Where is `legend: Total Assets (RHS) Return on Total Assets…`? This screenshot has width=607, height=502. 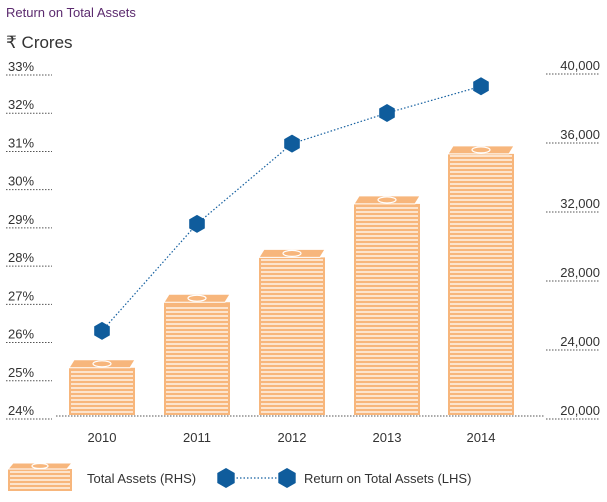 legend: Total Assets (RHS) Return on Total Assets… is located at coordinates (238, 476).